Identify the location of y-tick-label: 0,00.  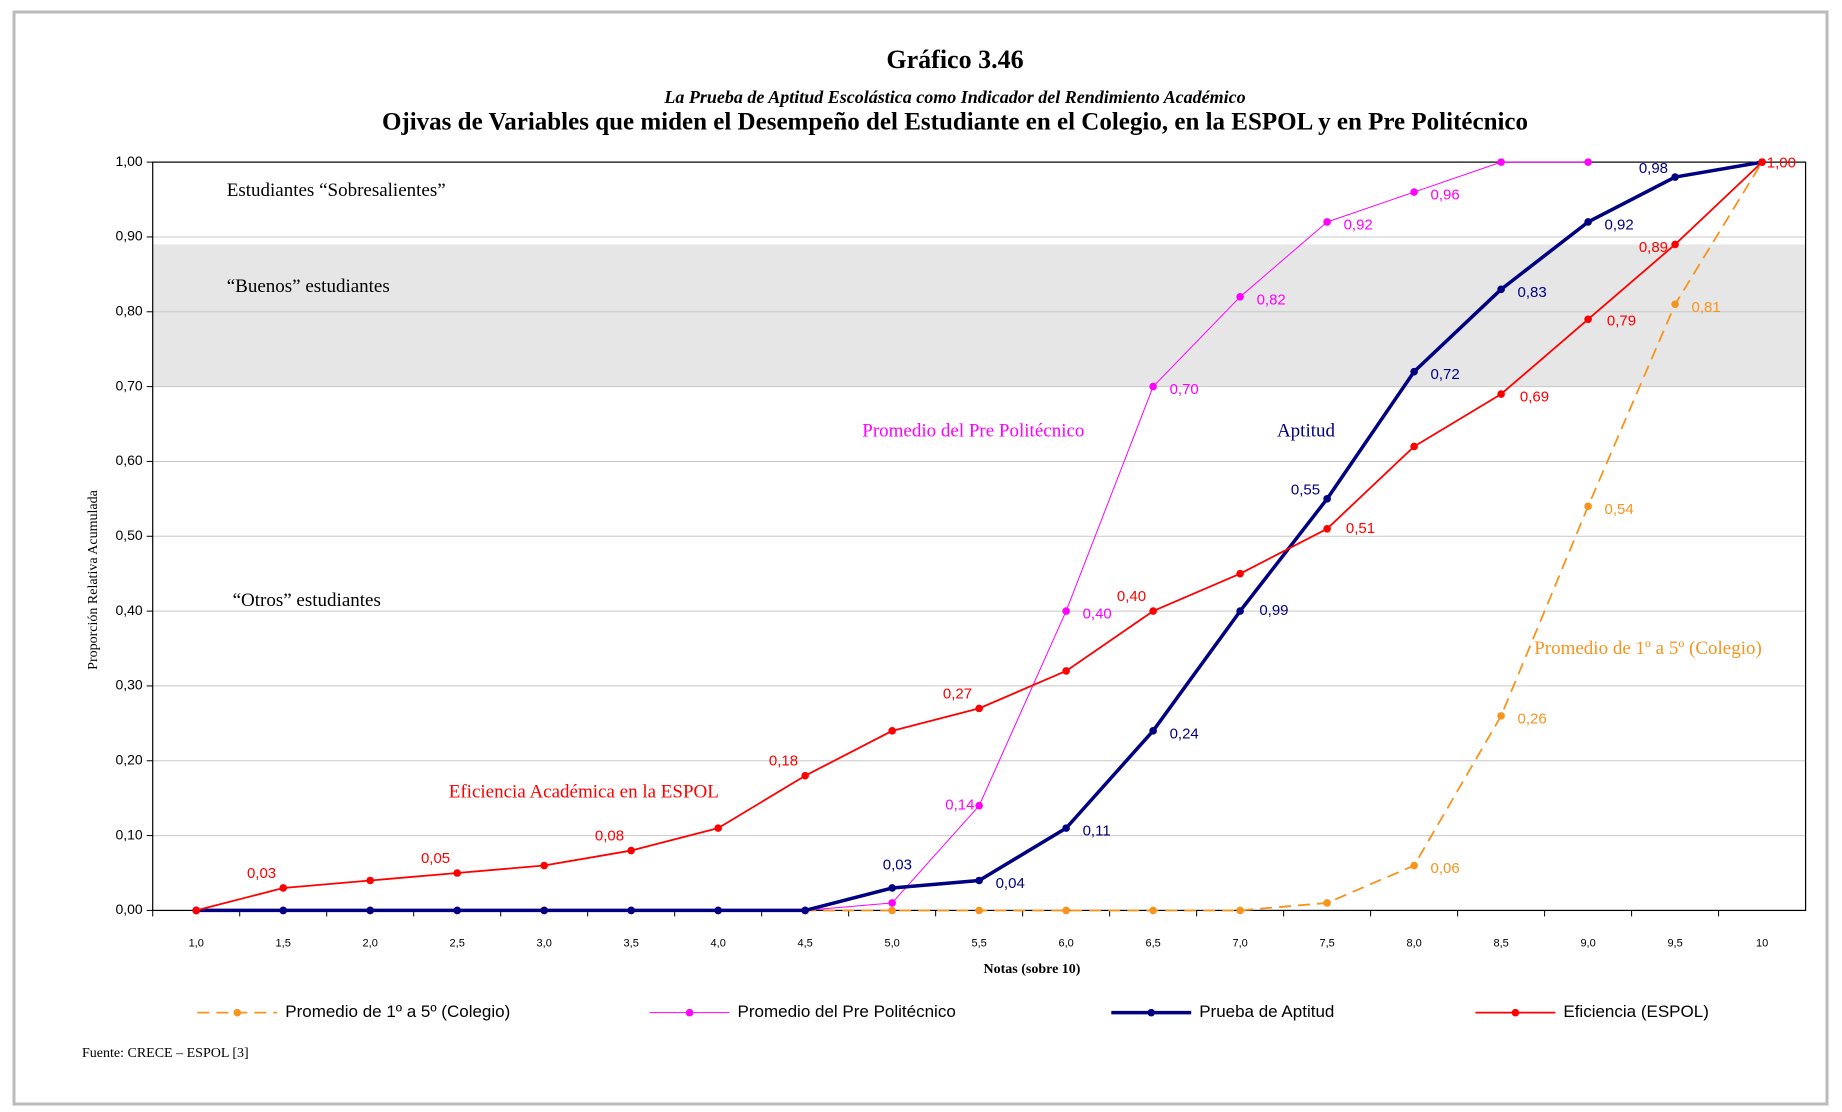
(128, 909).